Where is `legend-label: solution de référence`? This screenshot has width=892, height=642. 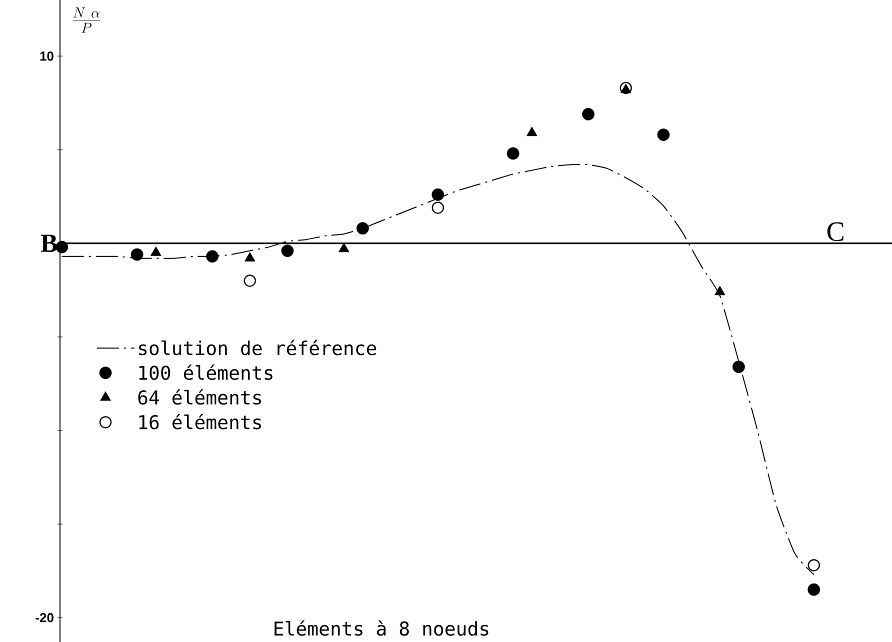 legend-label: solution de référence is located at coordinates (257, 348).